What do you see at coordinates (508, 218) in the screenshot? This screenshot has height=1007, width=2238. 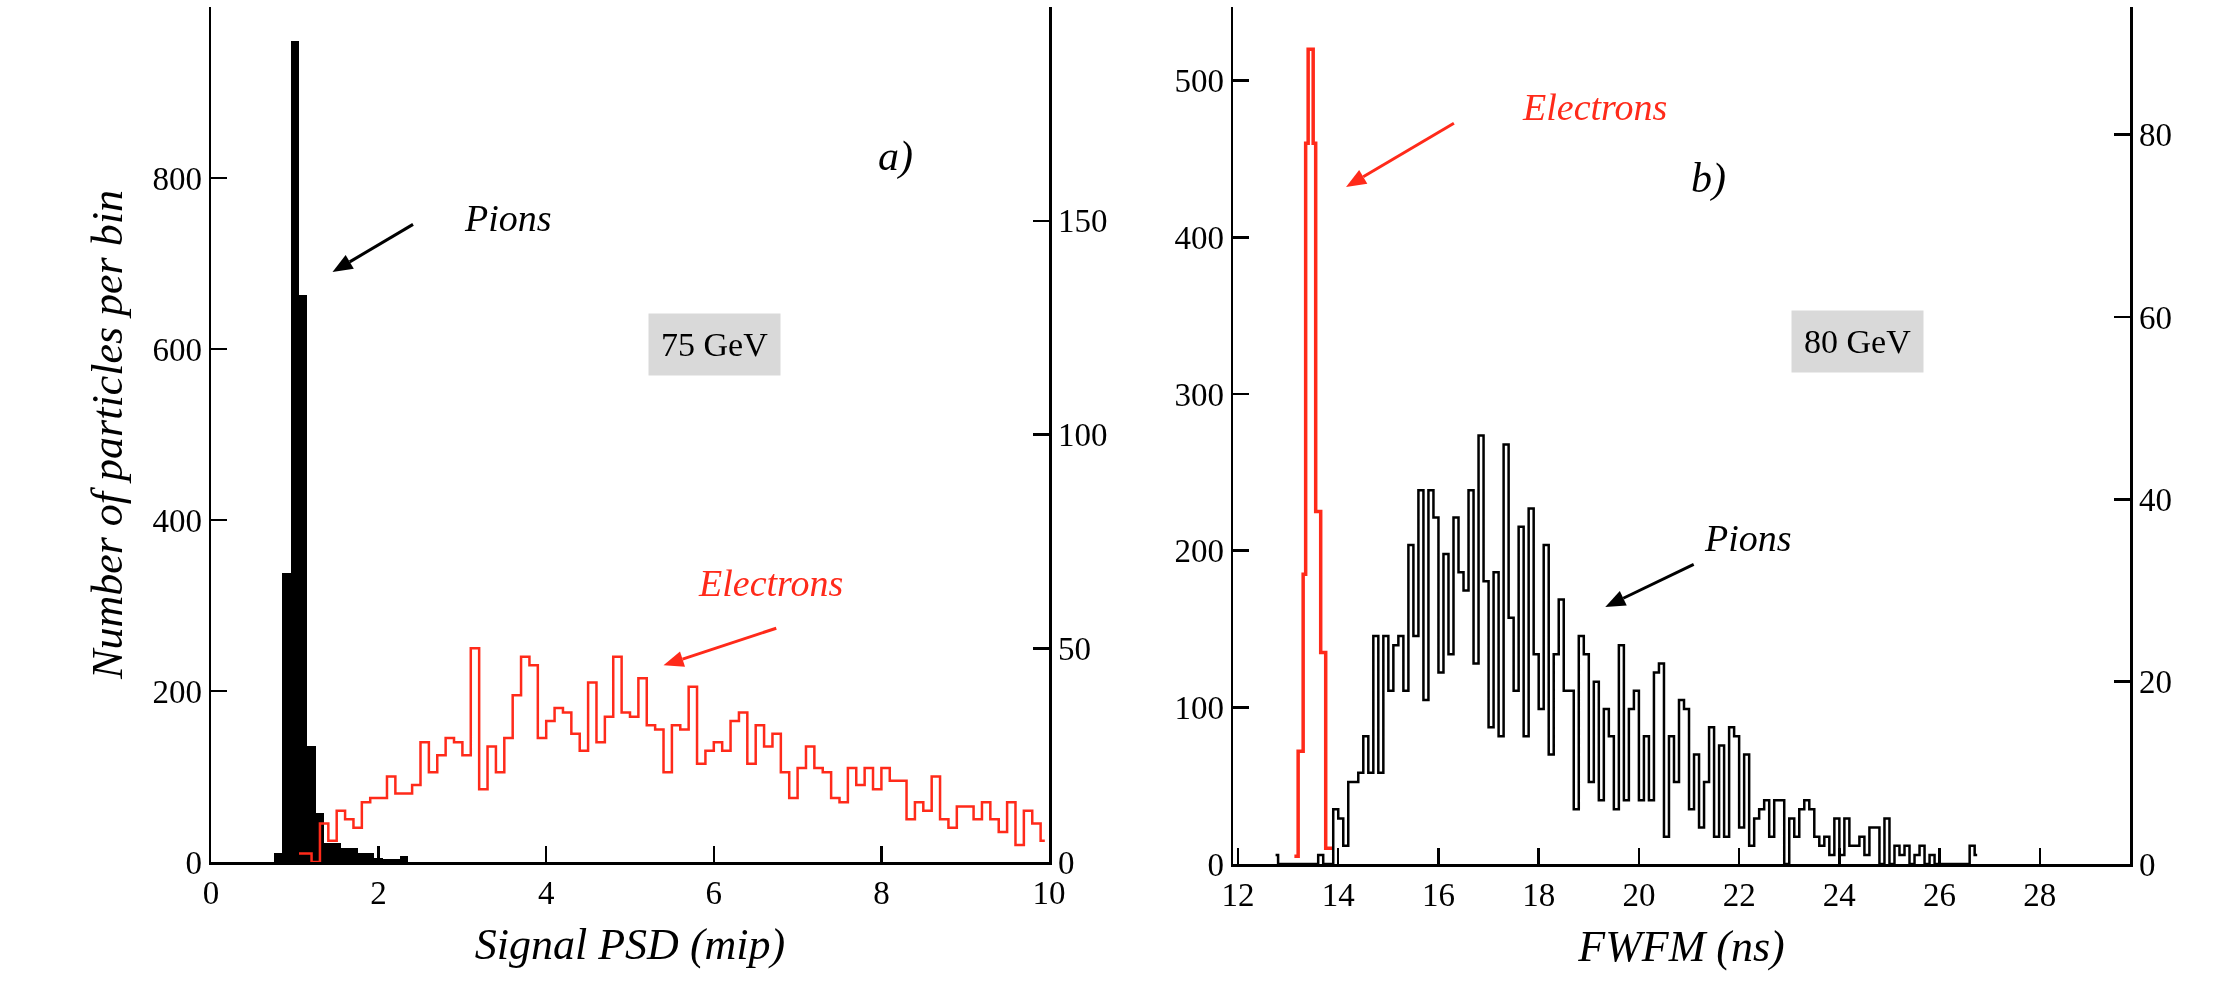 I see `legend-label: Pions` at bounding box center [508, 218].